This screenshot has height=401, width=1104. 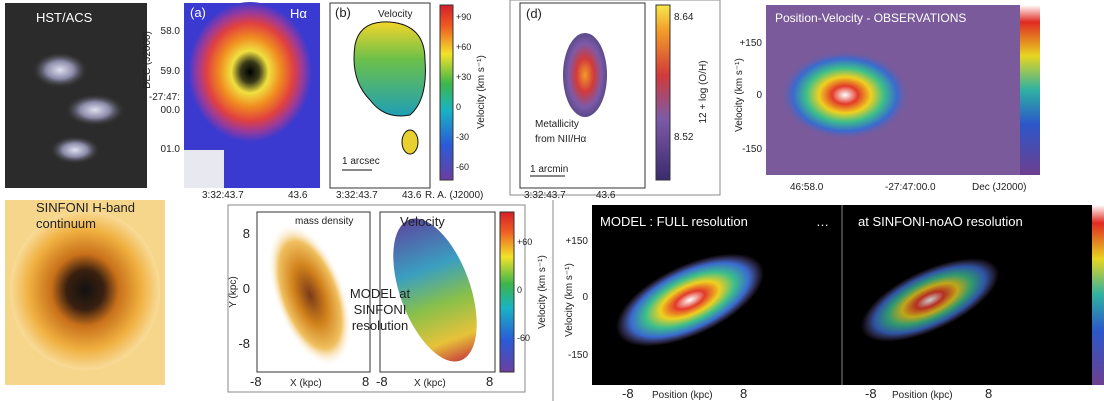 I want to click on panel-tag: (b), so click(x=343, y=12).